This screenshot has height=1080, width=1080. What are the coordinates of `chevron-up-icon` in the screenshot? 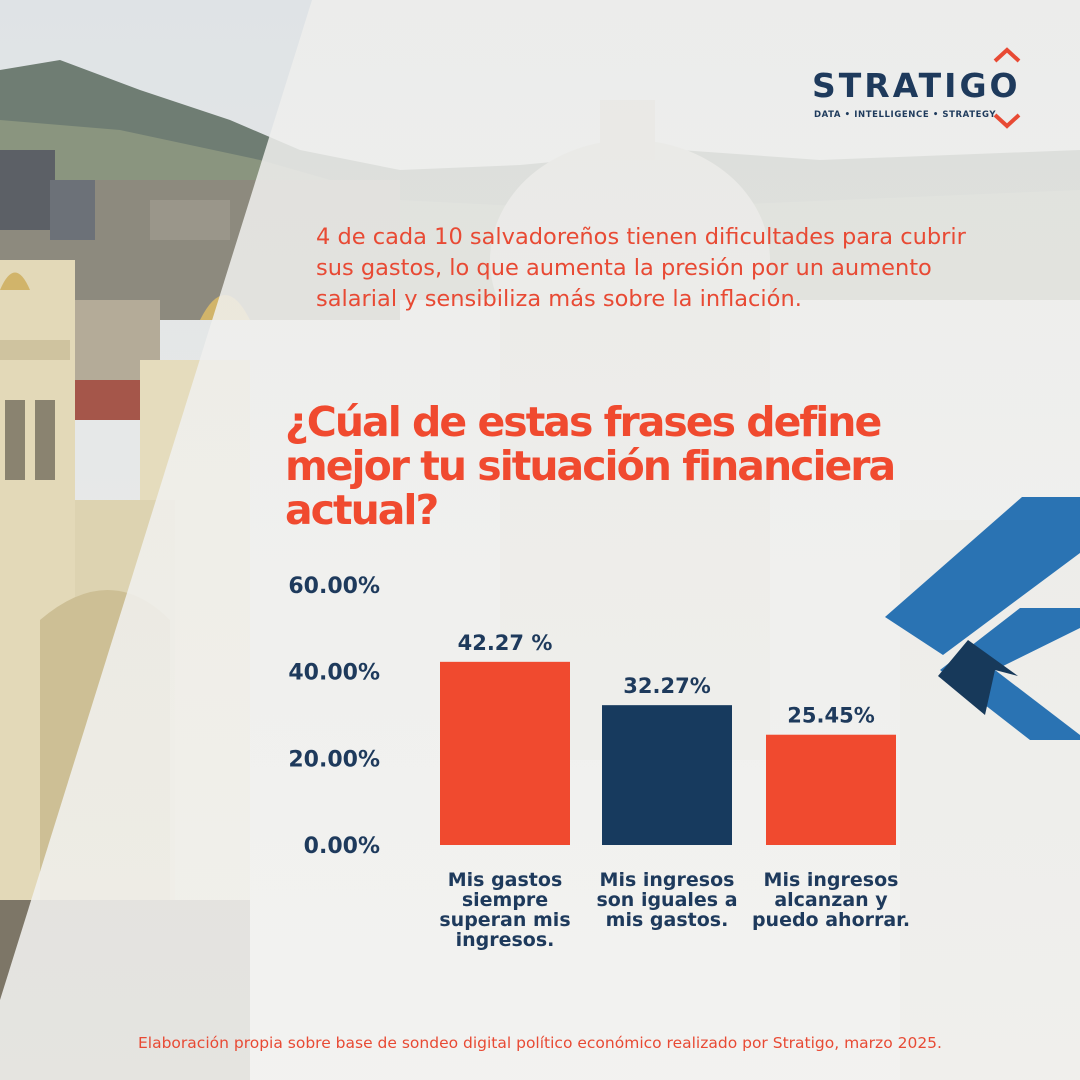 It's located at (1007, 55).